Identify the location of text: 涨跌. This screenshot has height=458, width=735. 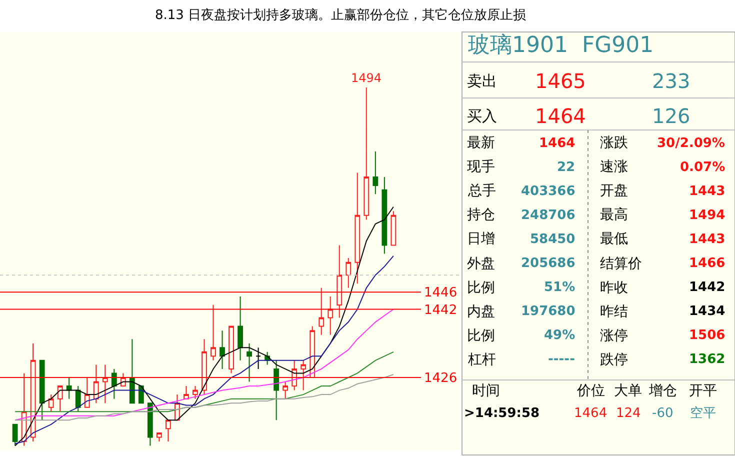
(614, 143).